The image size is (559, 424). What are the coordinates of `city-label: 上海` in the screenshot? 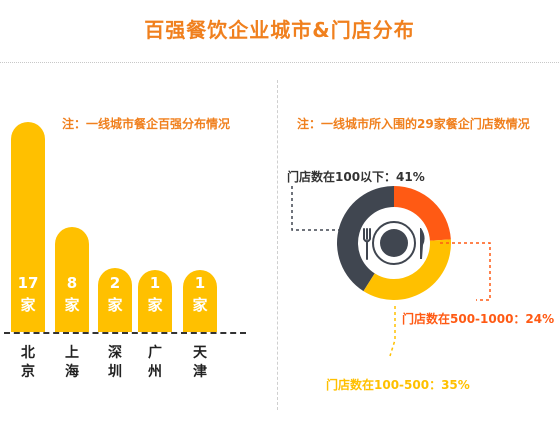 It's located at (72, 362).